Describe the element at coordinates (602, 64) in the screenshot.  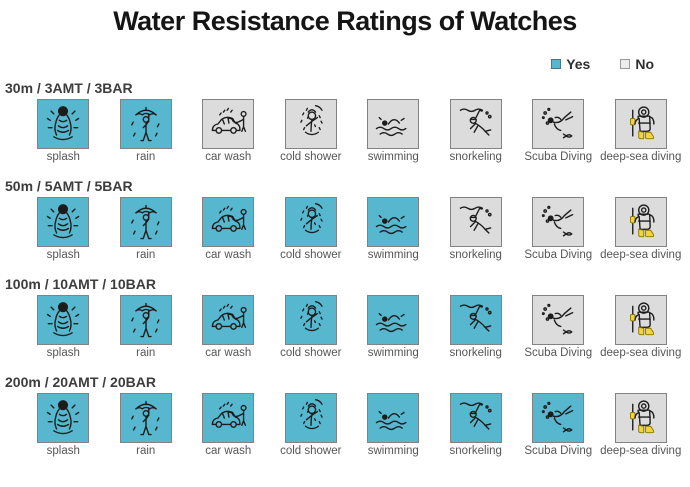
I see `legend: Yes No` at that location.